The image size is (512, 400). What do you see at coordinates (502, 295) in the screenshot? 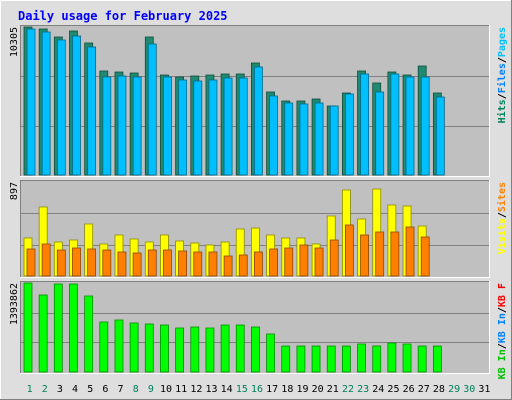
I see `legend-entry: KB F` at bounding box center [502, 295].